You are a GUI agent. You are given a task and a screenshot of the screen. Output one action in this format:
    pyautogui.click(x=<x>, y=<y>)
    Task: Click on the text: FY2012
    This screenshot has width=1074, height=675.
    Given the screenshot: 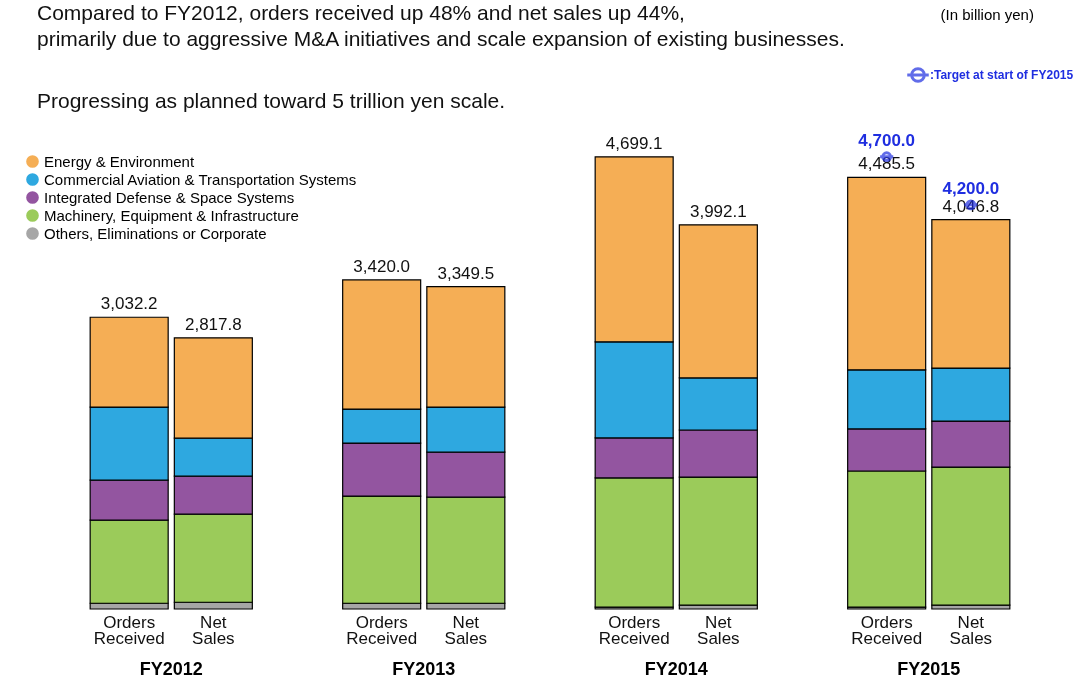 What is the action you would take?
    pyautogui.click(x=171, y=667)
    